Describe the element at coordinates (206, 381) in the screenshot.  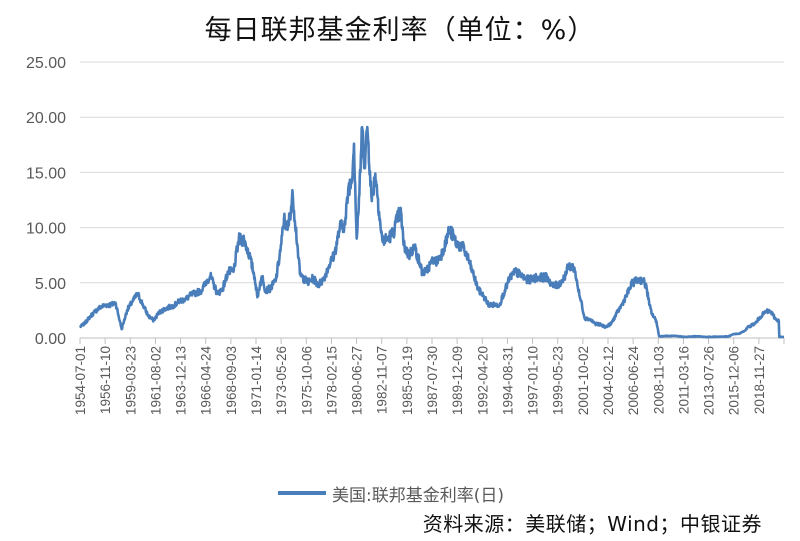
I see `x-tick-label: 1966-04-24` at that location.